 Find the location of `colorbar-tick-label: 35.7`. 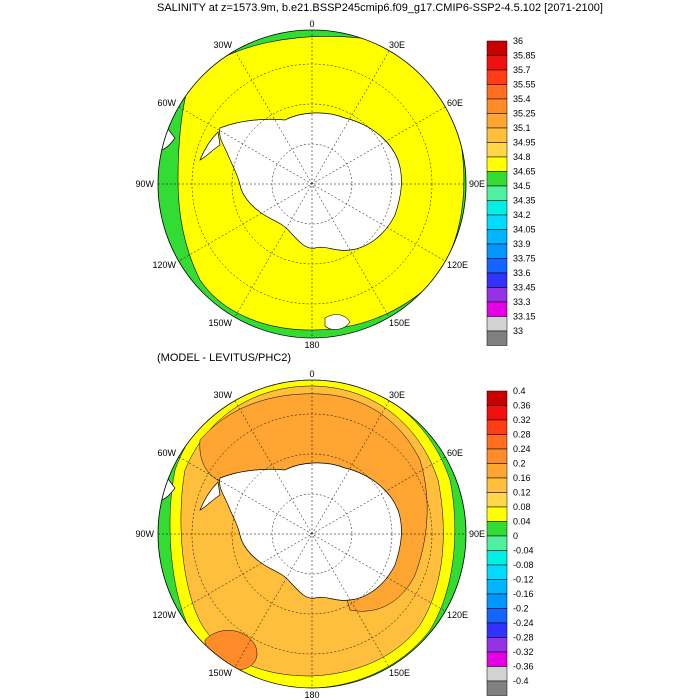

colorbar-tick-label: 35.7 is located at coordinates (522, 70).